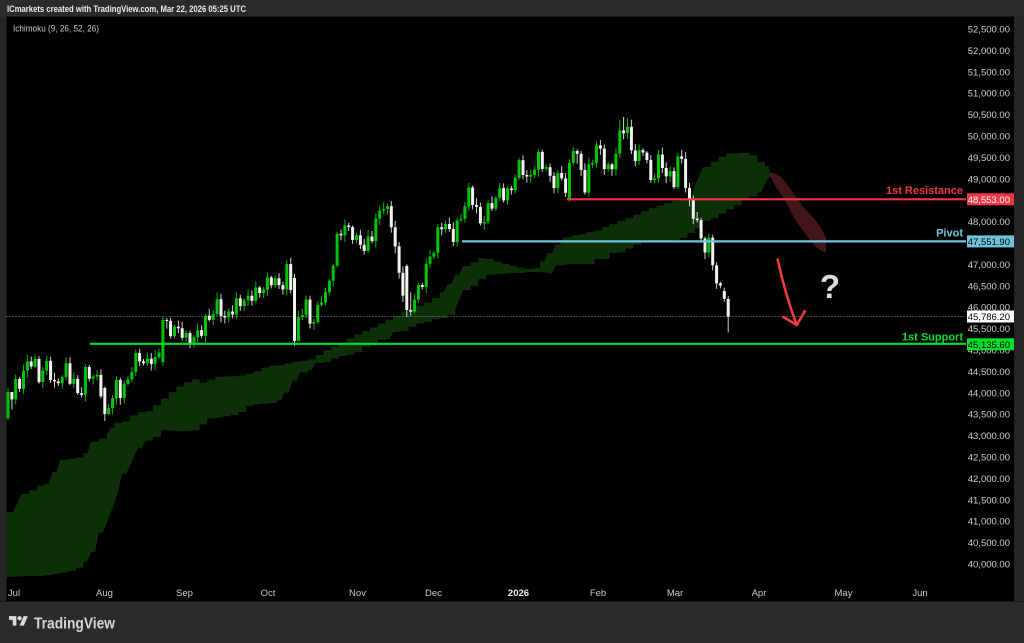  Describe the element at coordinates (104, 593) in the screenshot. I see `svg-text: Aug` at that location.